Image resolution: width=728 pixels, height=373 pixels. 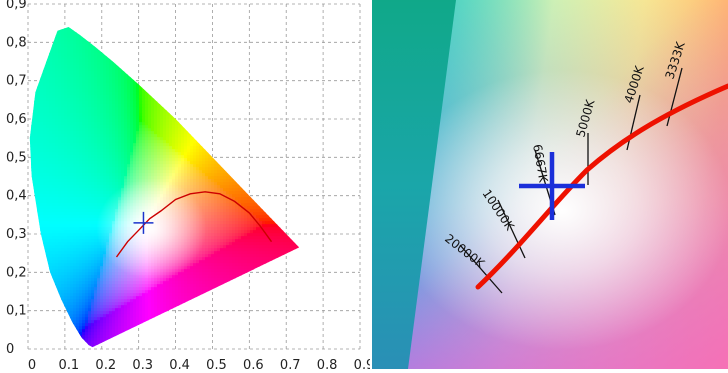 I want to click on x-tick-label: 0,7, so click(x=290, y=363).